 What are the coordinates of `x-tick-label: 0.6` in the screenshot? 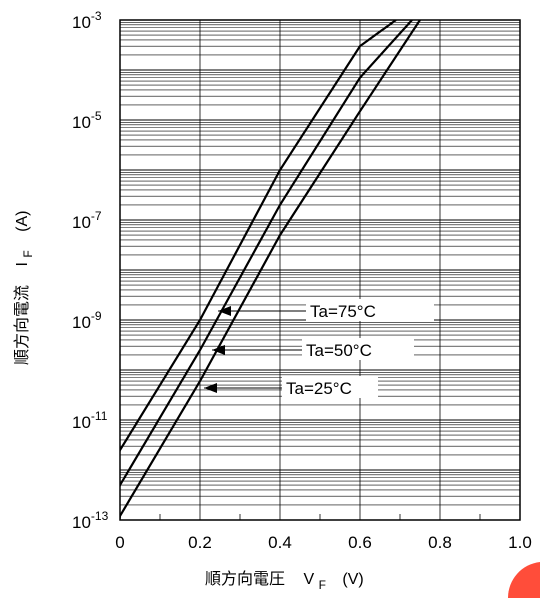 It's located at (360, 542).